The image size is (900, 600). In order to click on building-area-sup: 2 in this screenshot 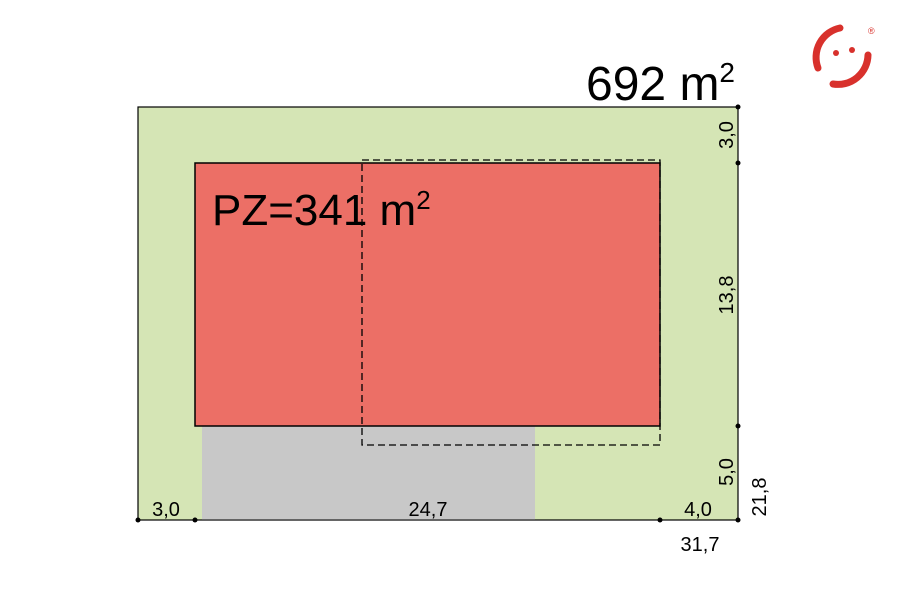, I will do `click(423, 200)`.